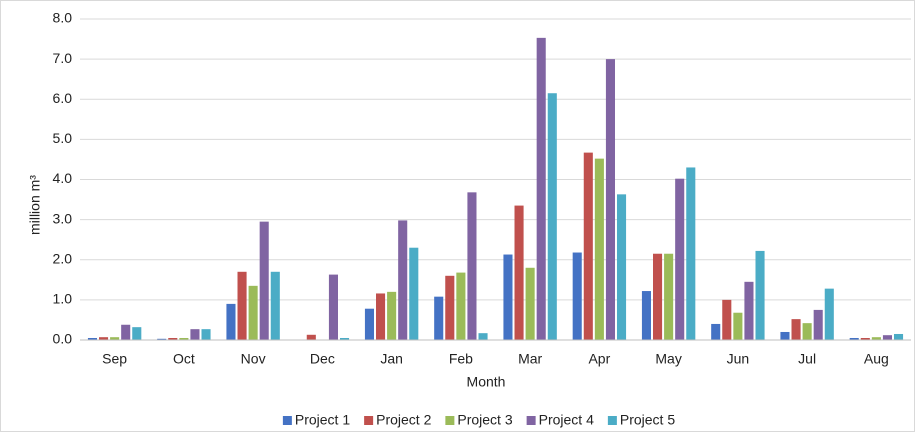 The height and width of the screenshot is (437, 915). What do you see at coordinates (530, 359) in the screenshot?
I see `x-tick-label: Mar` at bounding box center [530, 359].